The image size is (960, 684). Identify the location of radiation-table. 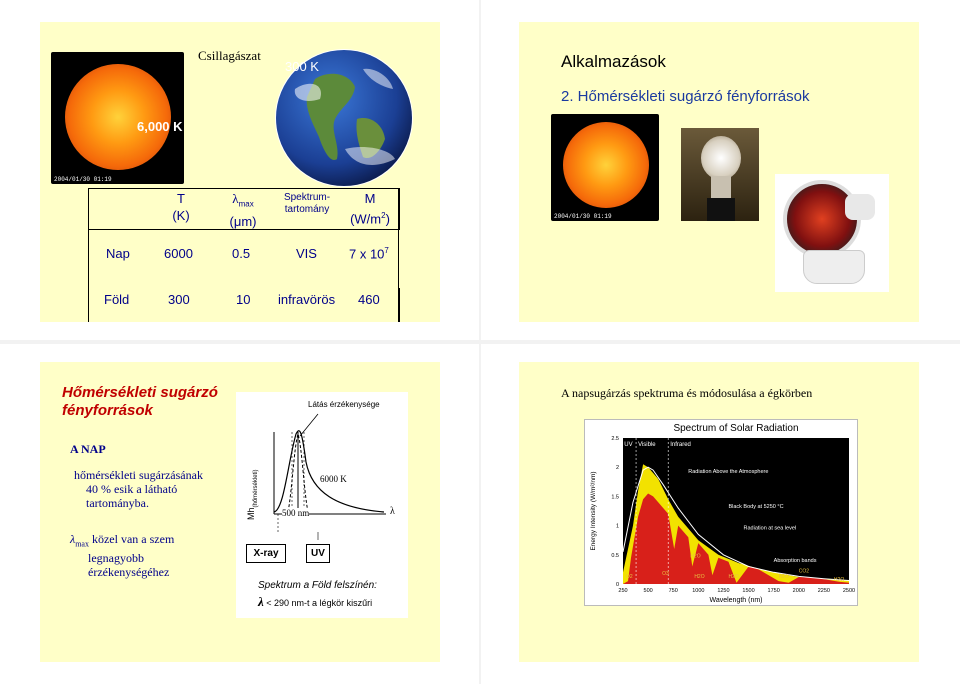
(244, 255).